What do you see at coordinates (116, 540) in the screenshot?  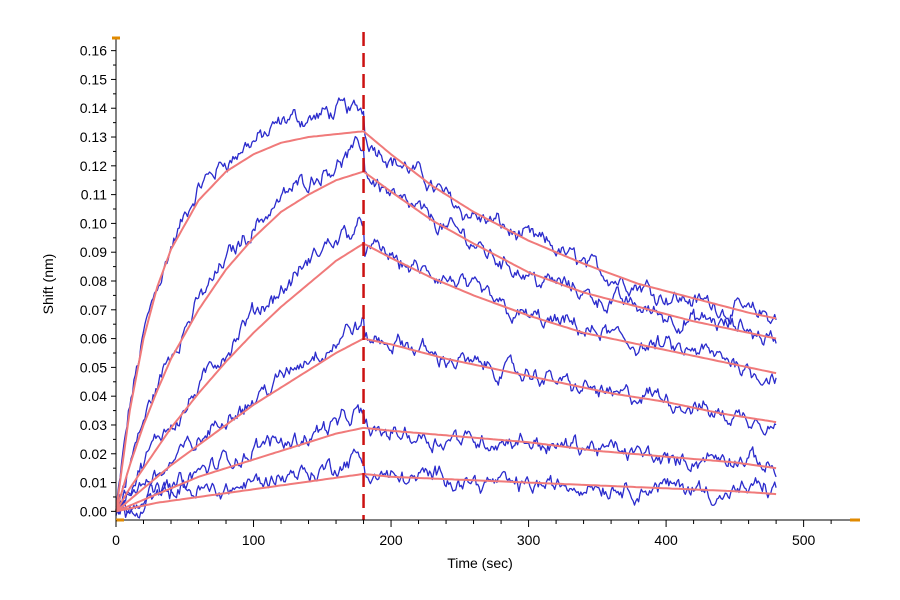 I see `x-tick-label: 0` at bounding box center [116, 540].